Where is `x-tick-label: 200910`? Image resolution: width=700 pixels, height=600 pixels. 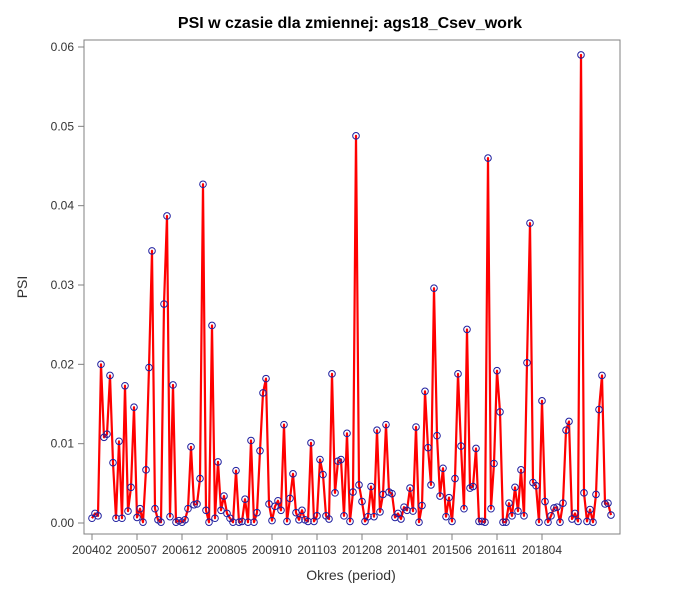
x-tick-label: 200910 is located at coordinates (272, 550).